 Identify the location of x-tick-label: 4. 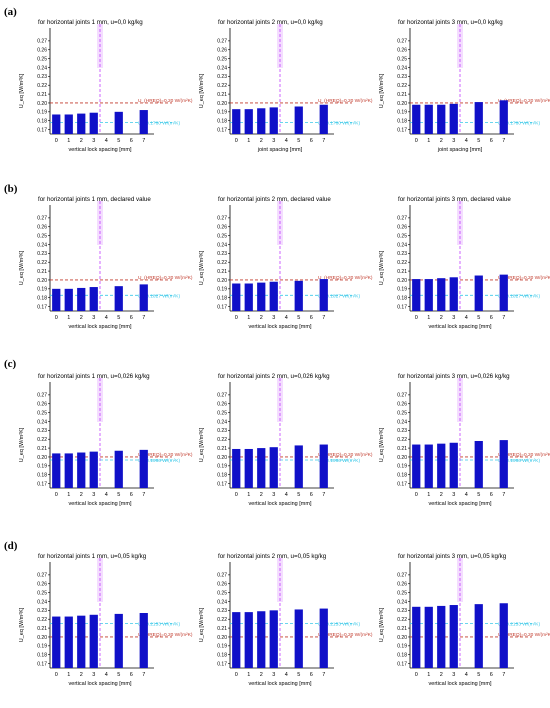
(286, 141).